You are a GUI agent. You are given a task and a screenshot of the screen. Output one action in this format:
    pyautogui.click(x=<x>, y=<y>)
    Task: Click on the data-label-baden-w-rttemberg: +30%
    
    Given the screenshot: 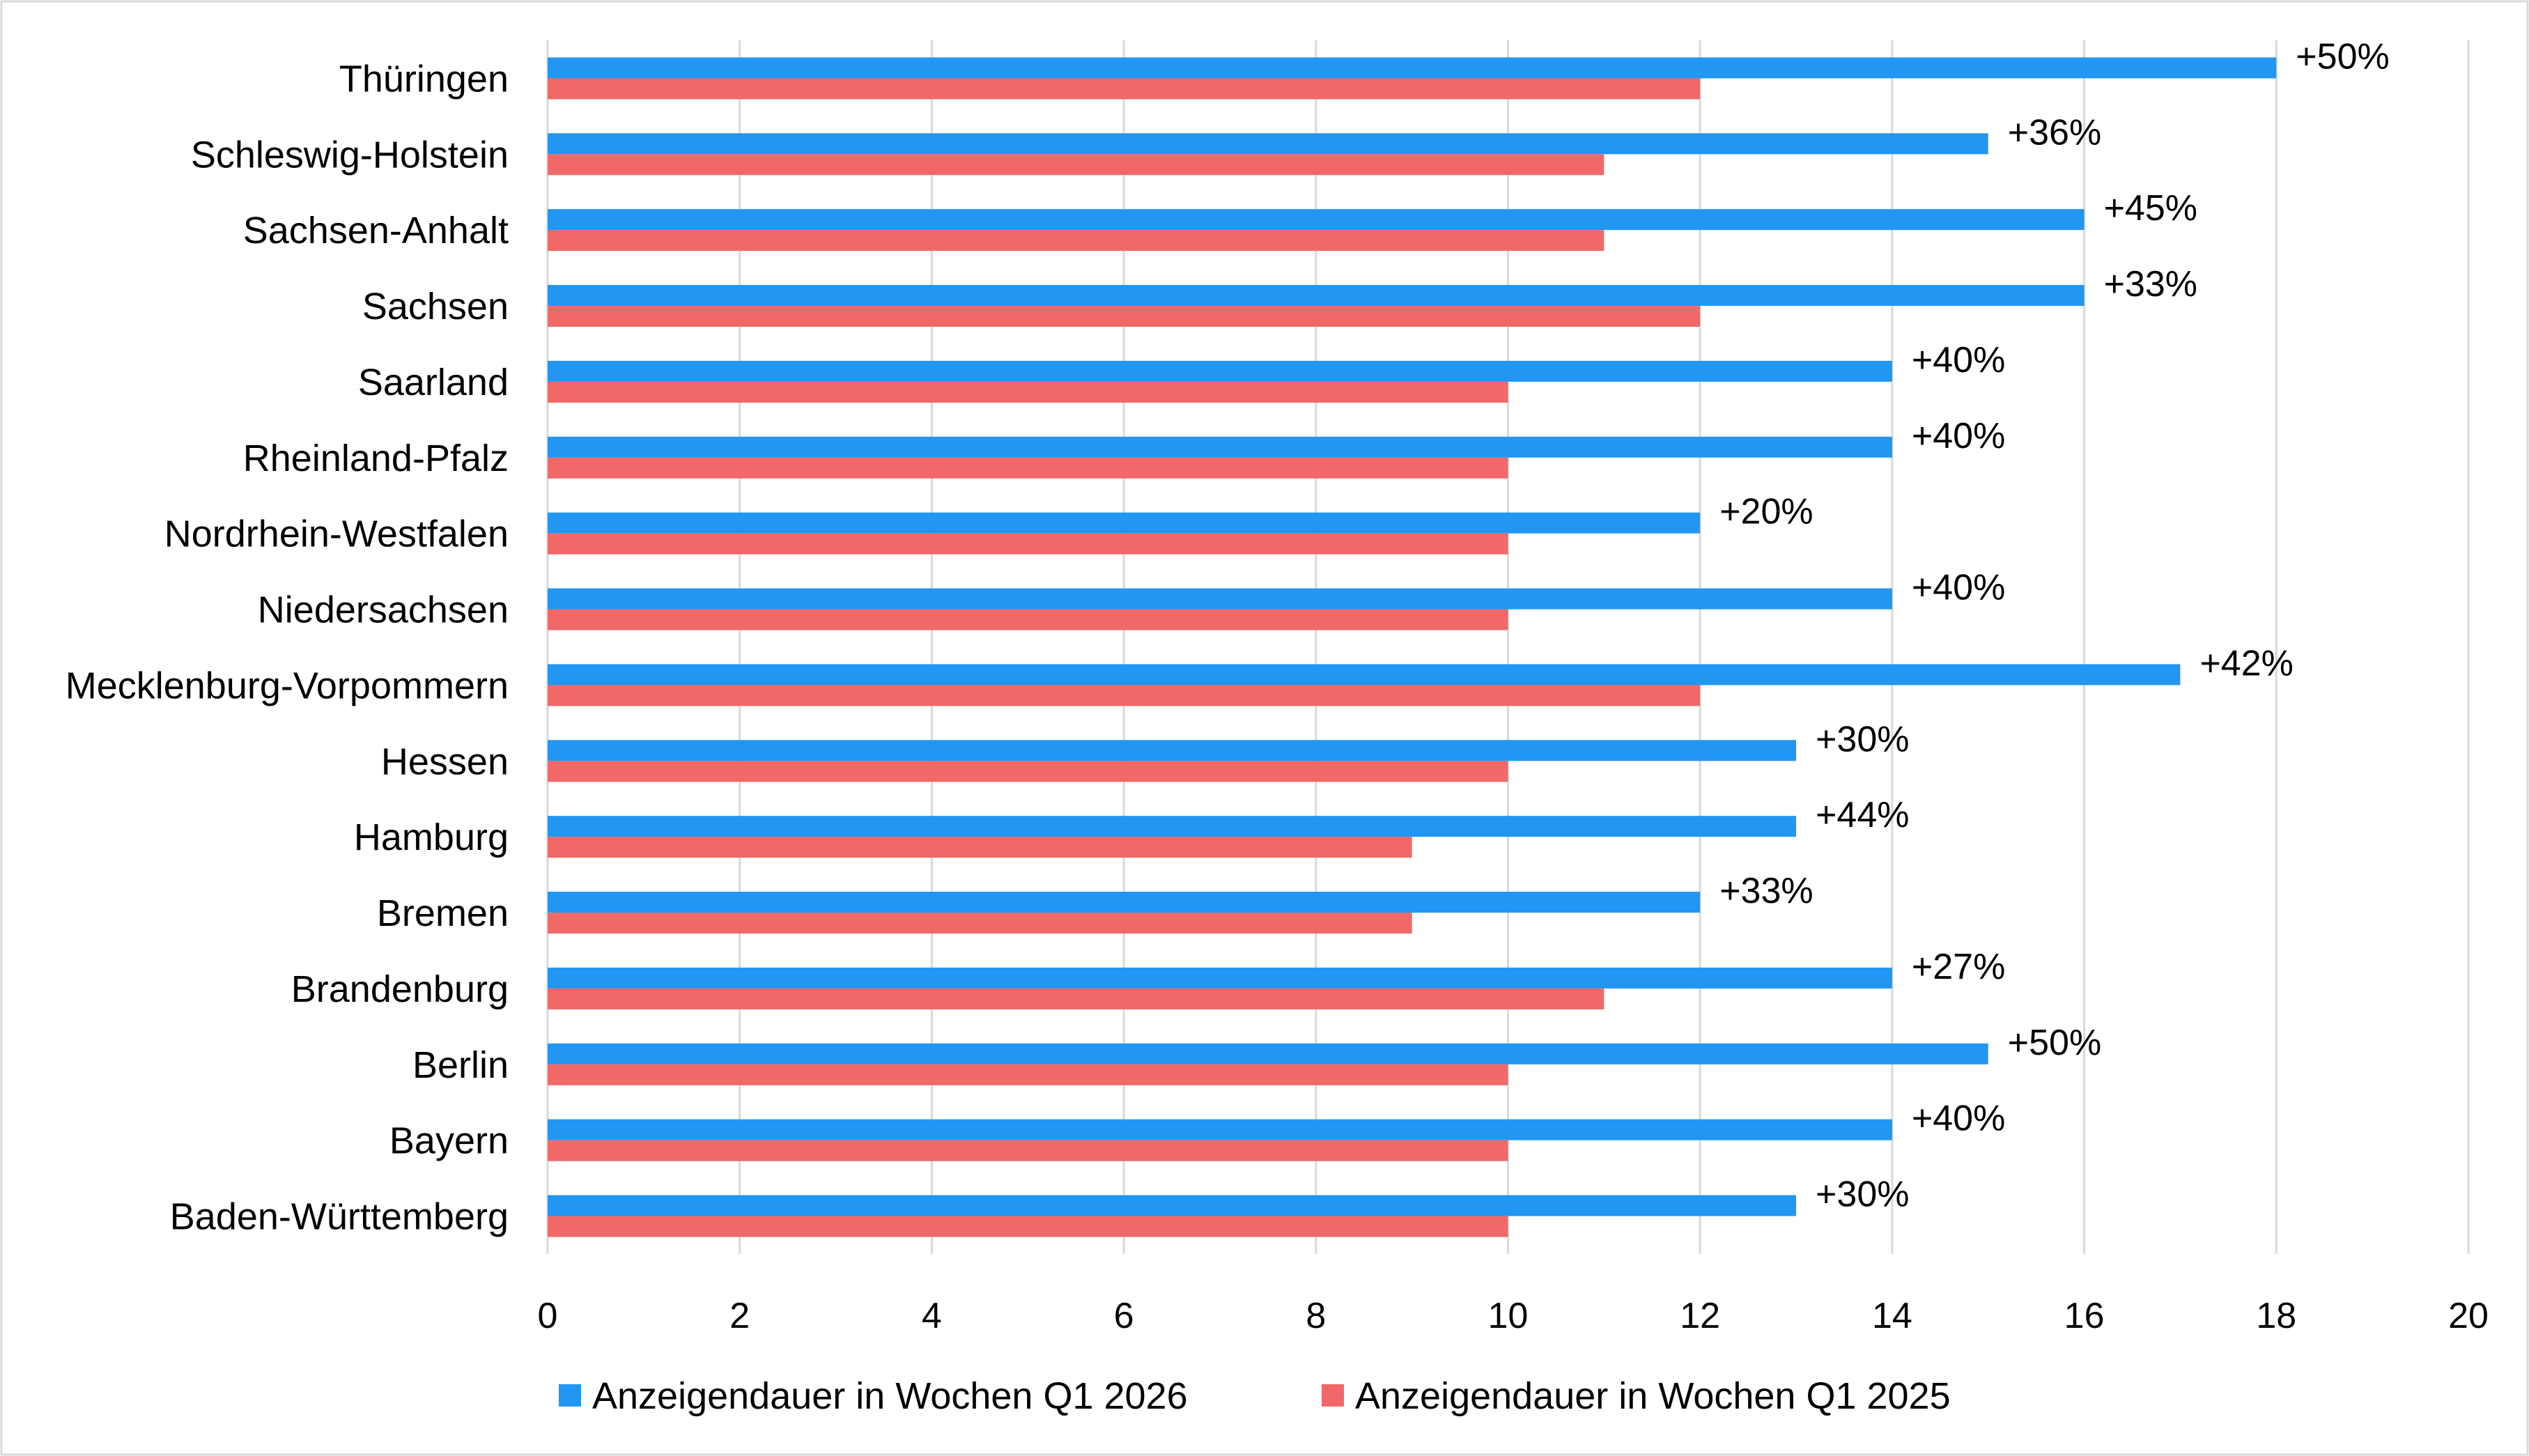 What is the action you would take?
    pyautogui.click(x=1862, y=1195)
    